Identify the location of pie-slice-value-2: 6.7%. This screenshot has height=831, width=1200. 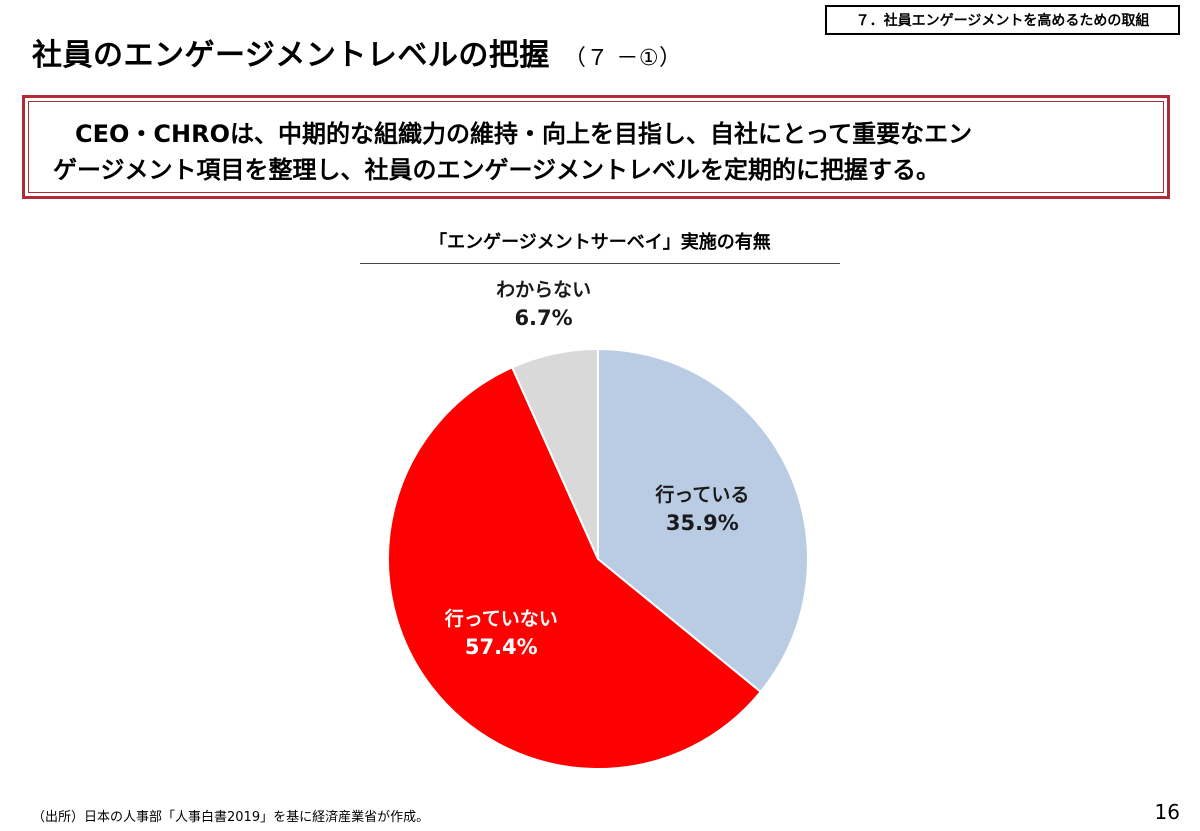
(543, 318).